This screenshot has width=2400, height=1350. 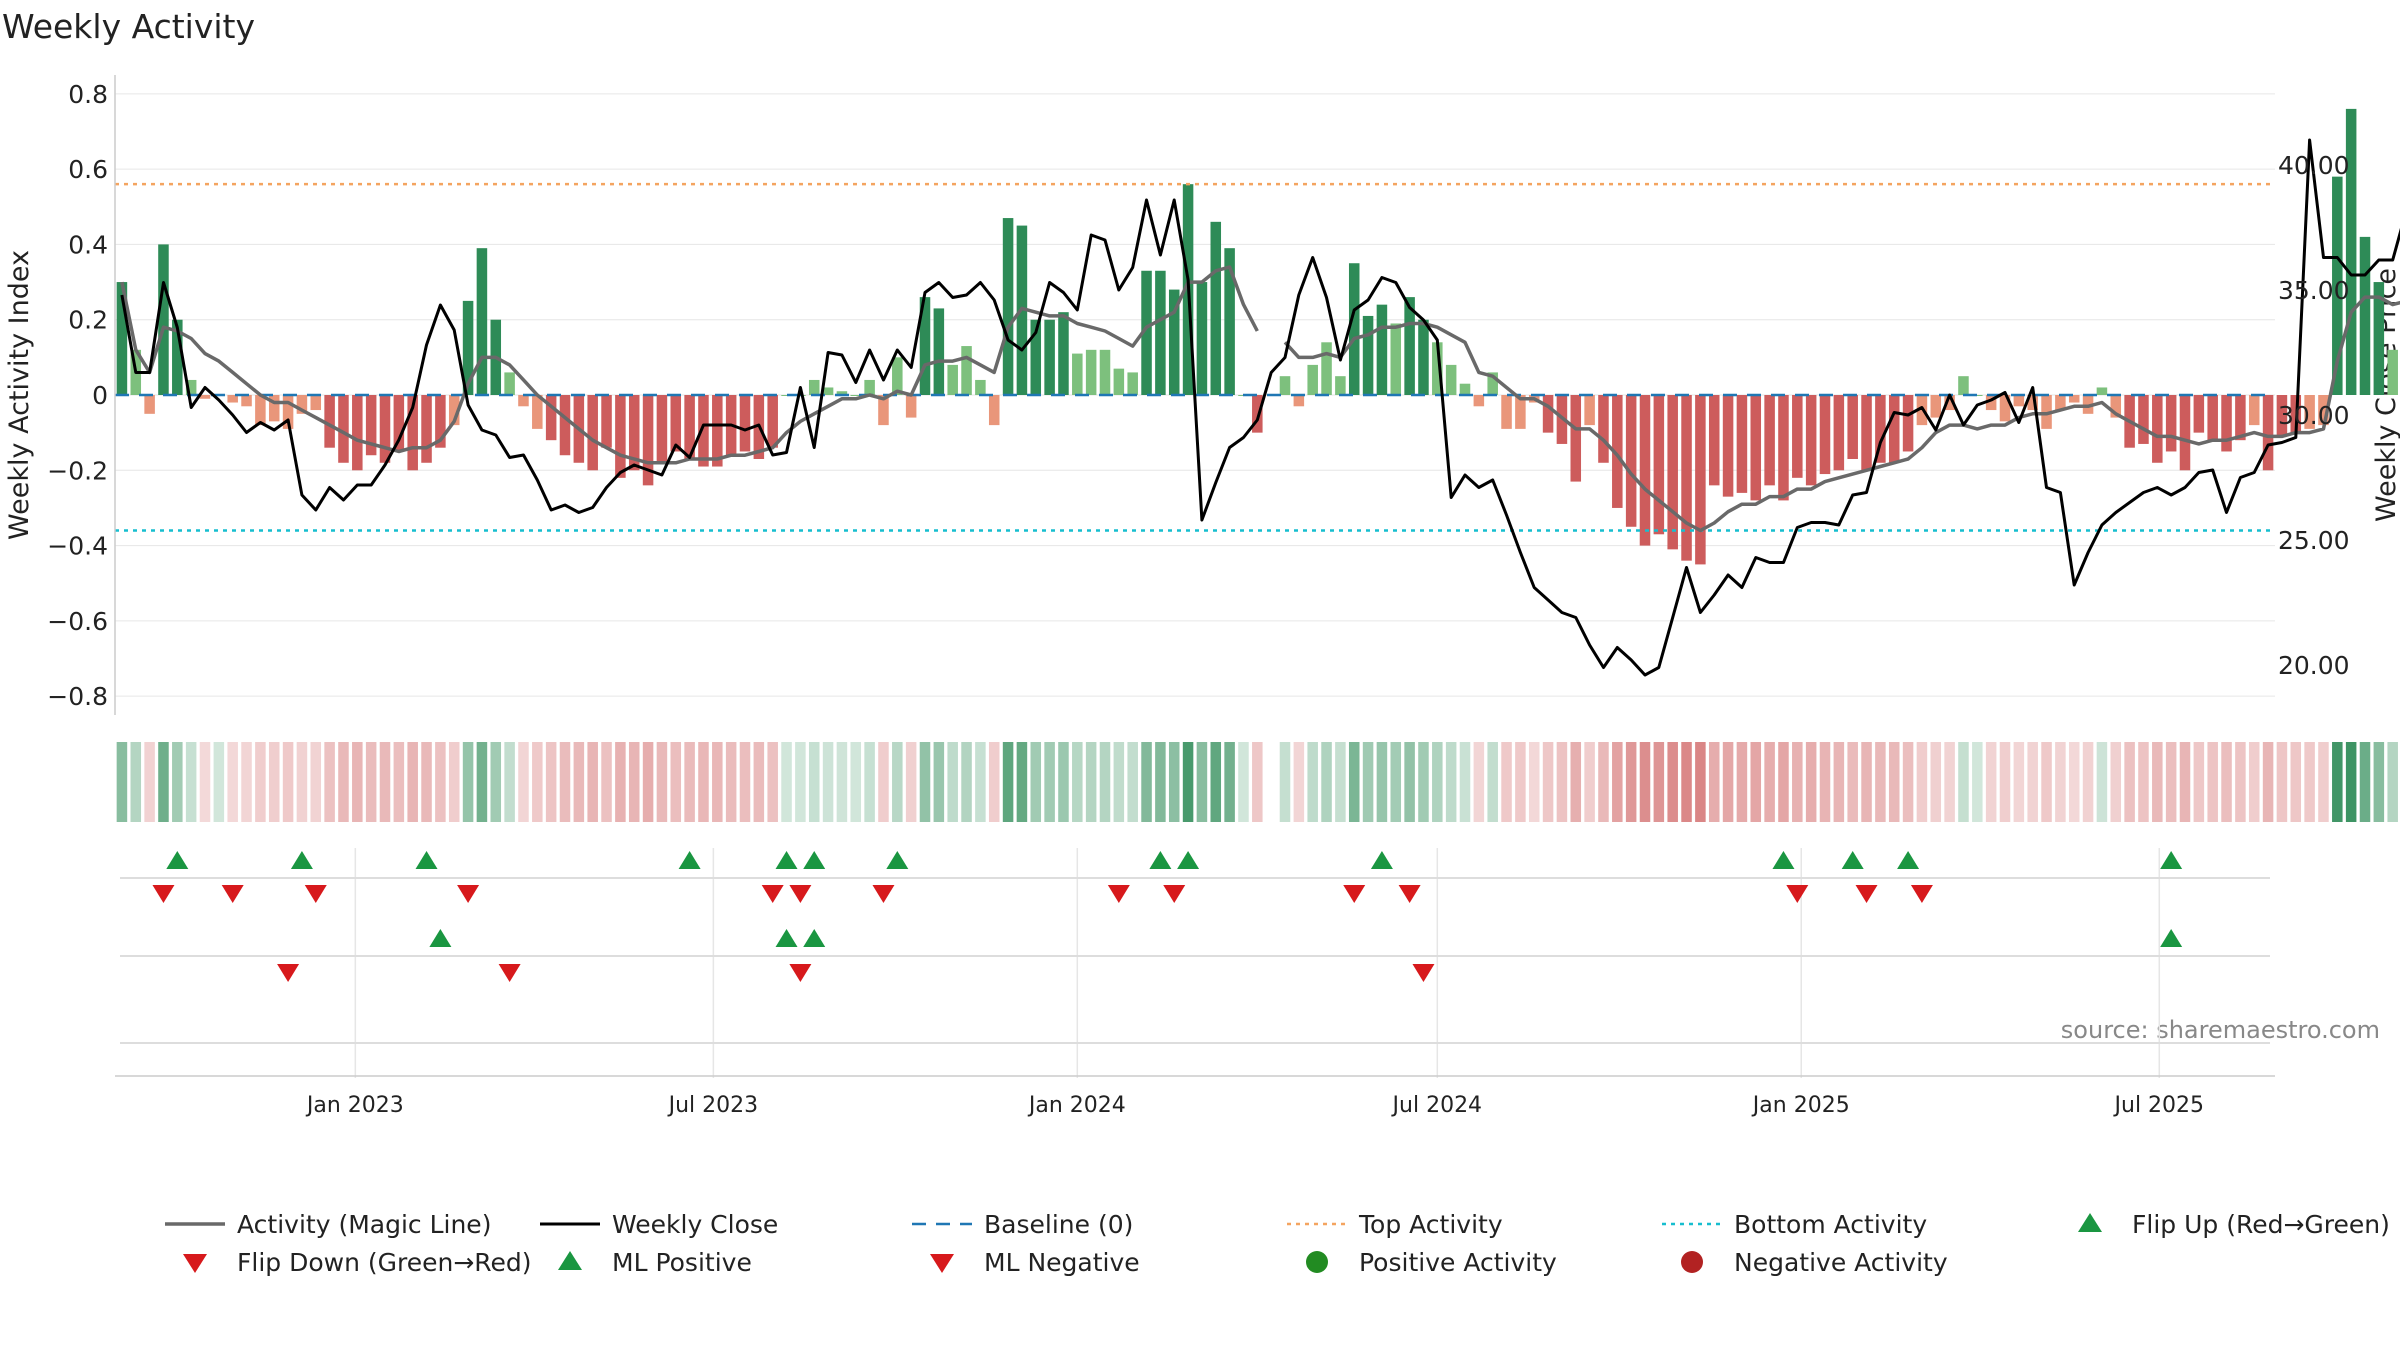 I want to click on y2-tick-label: 30.00, so click(x=2314, y=415).